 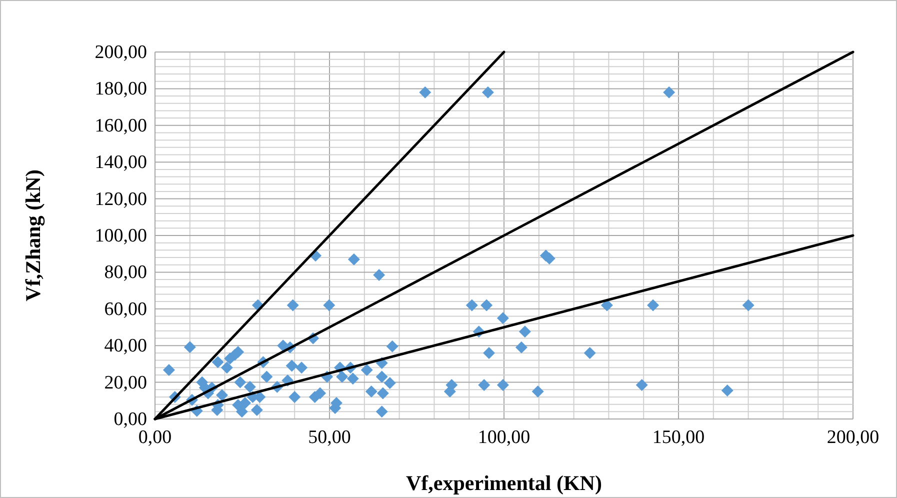 I want to click on y-tick-label: 200,00, so click(x=120, y=52).